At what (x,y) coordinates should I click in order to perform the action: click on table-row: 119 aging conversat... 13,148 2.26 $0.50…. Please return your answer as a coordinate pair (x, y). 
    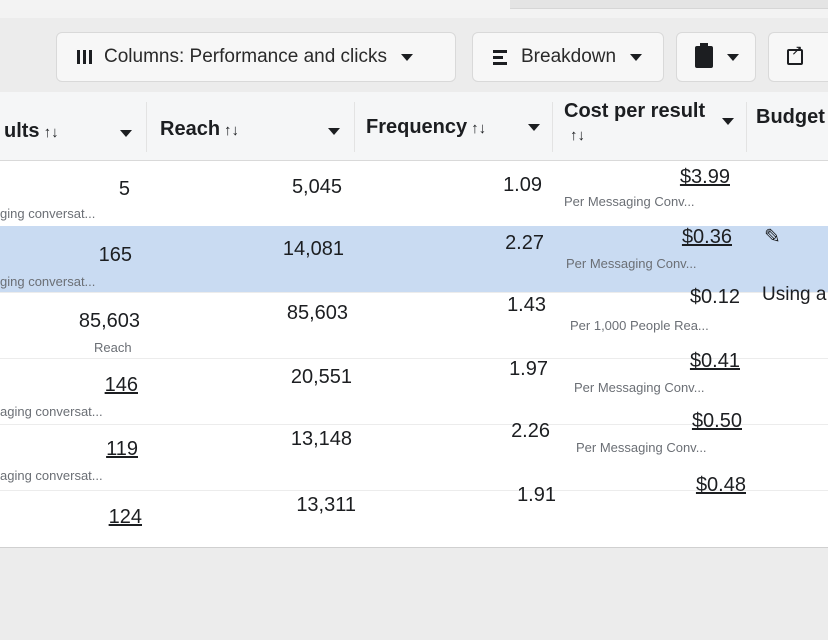
    Looking at the image, I should click on (414, 450).